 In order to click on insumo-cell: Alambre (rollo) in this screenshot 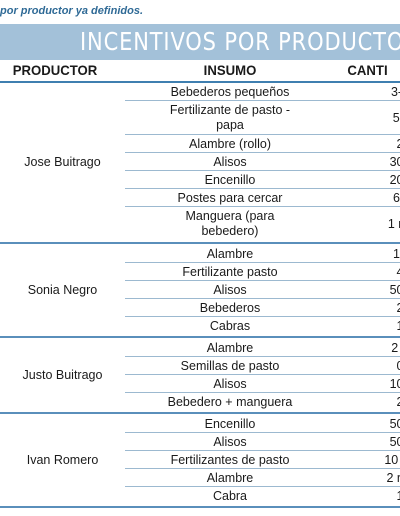, I will do `click(230, 143)`.